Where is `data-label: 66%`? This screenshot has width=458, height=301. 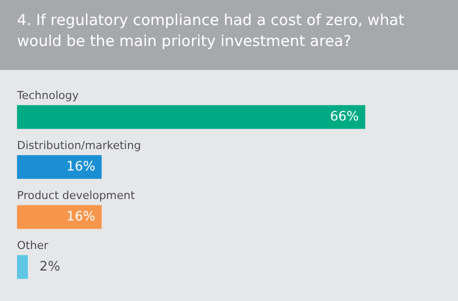
data-label: 66% is located at coordinates (344, 116).